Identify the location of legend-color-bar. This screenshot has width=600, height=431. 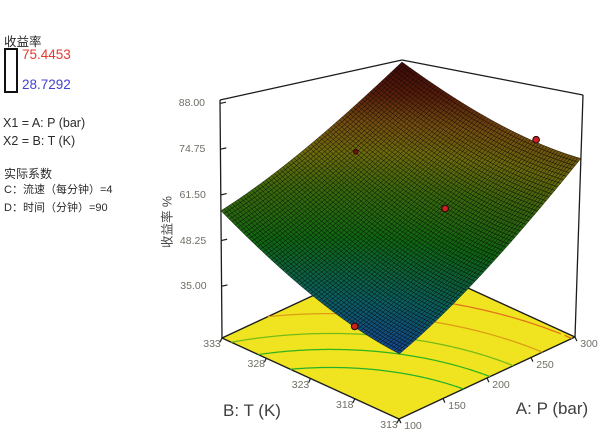
(11, 70).